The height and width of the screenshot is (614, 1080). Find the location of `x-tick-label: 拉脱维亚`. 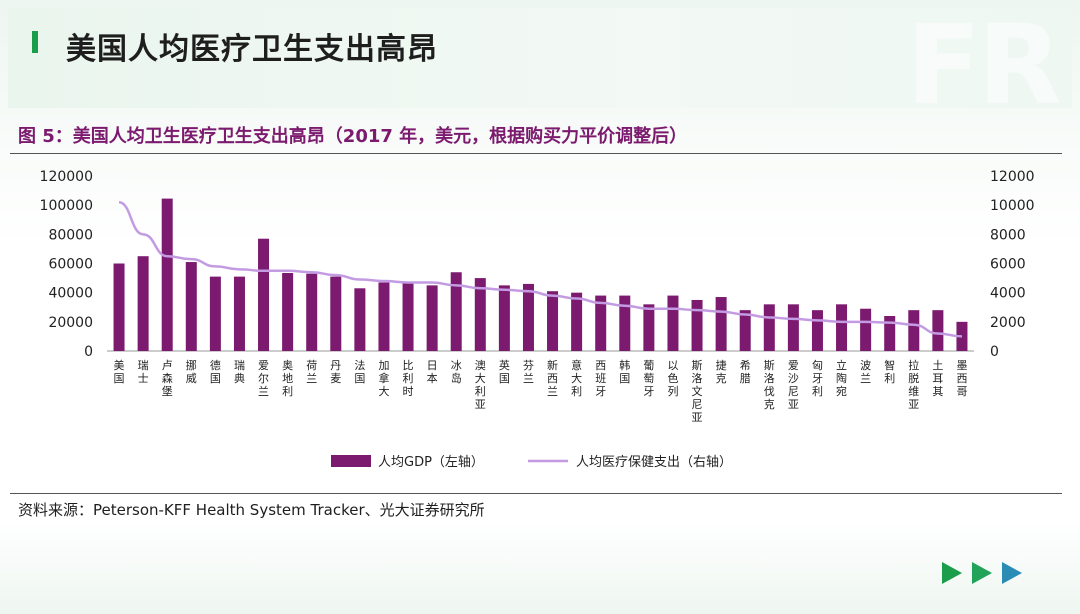

x-tick-label: 拉脱维亚 is located at coordinates (913, 384).